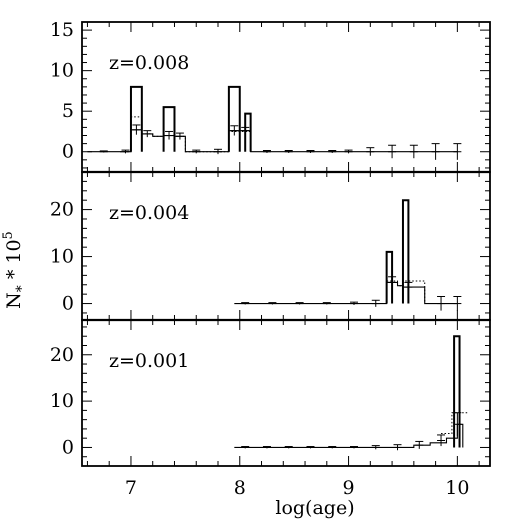 The height and width of the screenshot is (520, 520). What do you see at coordinates (149, 63) in the screenshot?
I see `panel-label: z=0.008` at bounding box center [149, 63].